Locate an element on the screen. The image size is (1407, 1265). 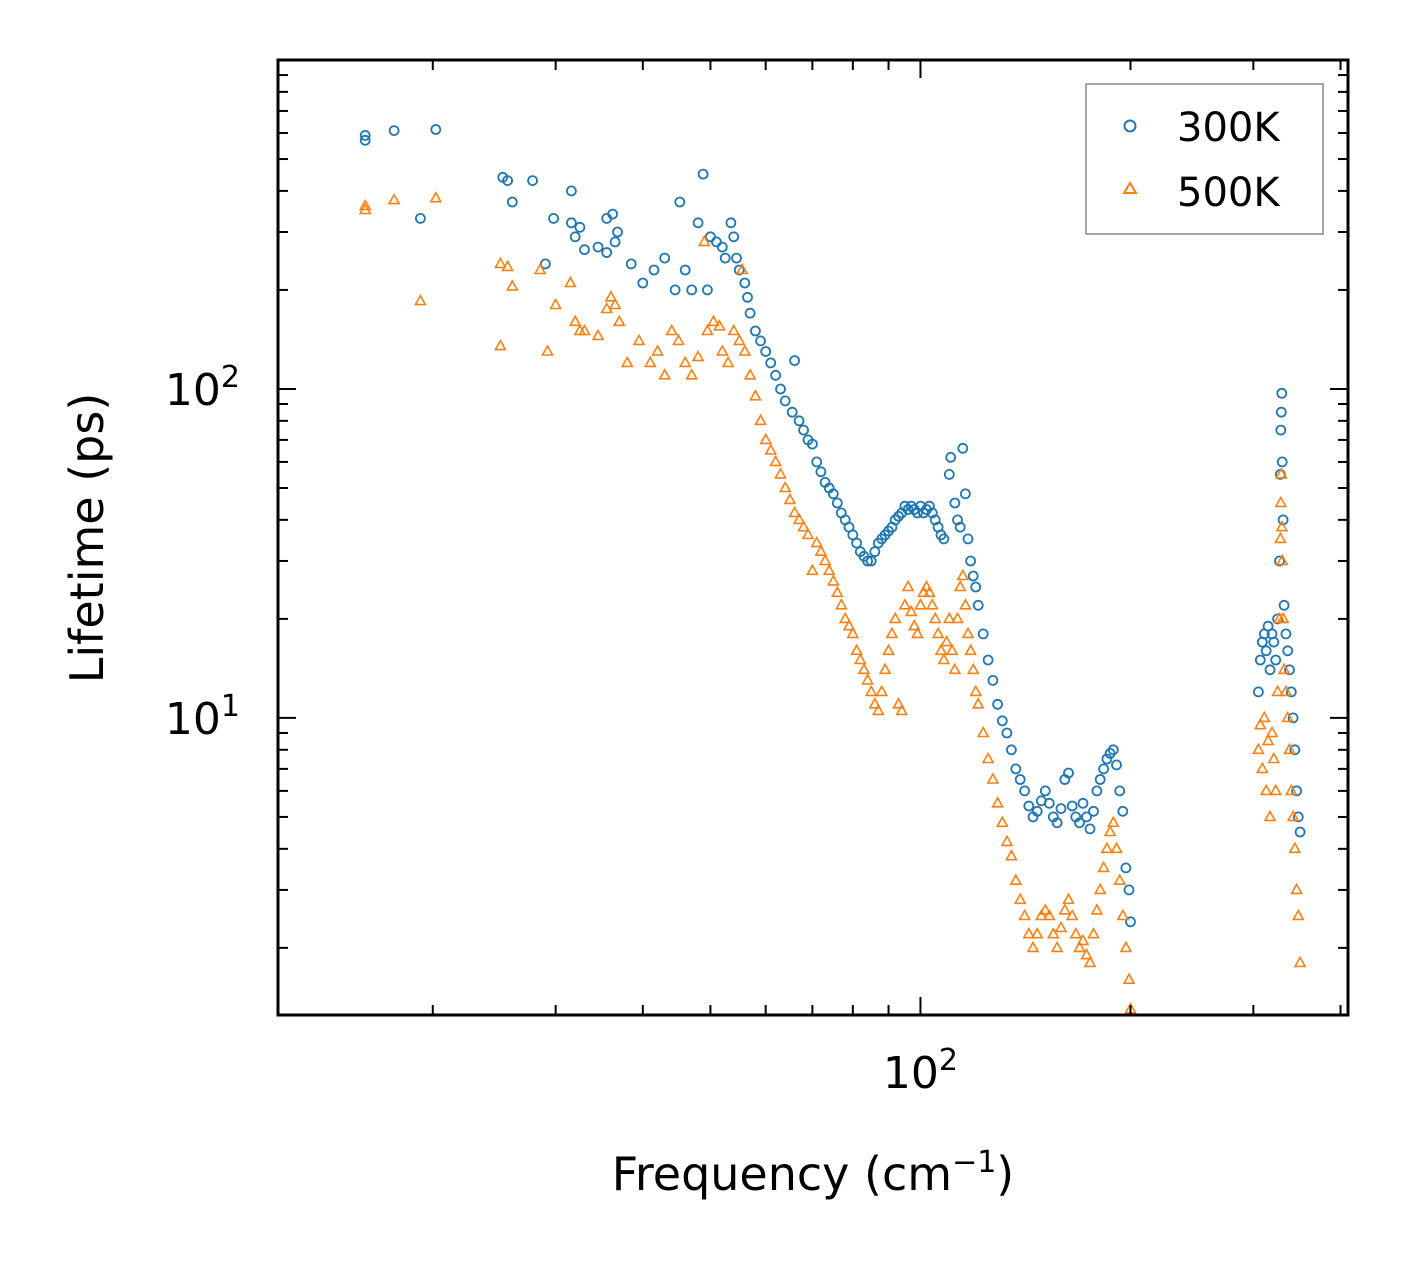
y-tick-label: 101 is located at coordinates (202, 717).